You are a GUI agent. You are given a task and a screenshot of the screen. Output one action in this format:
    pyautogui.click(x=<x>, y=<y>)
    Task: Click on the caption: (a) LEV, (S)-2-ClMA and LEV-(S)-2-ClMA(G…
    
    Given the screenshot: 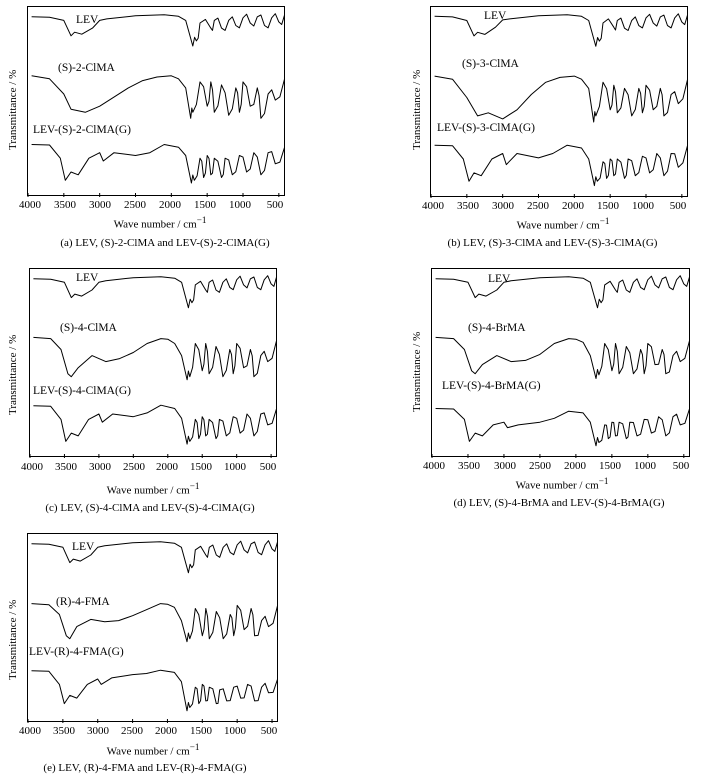 What is the action you would take?
    pyautogui.click(x=165, y=243)
    